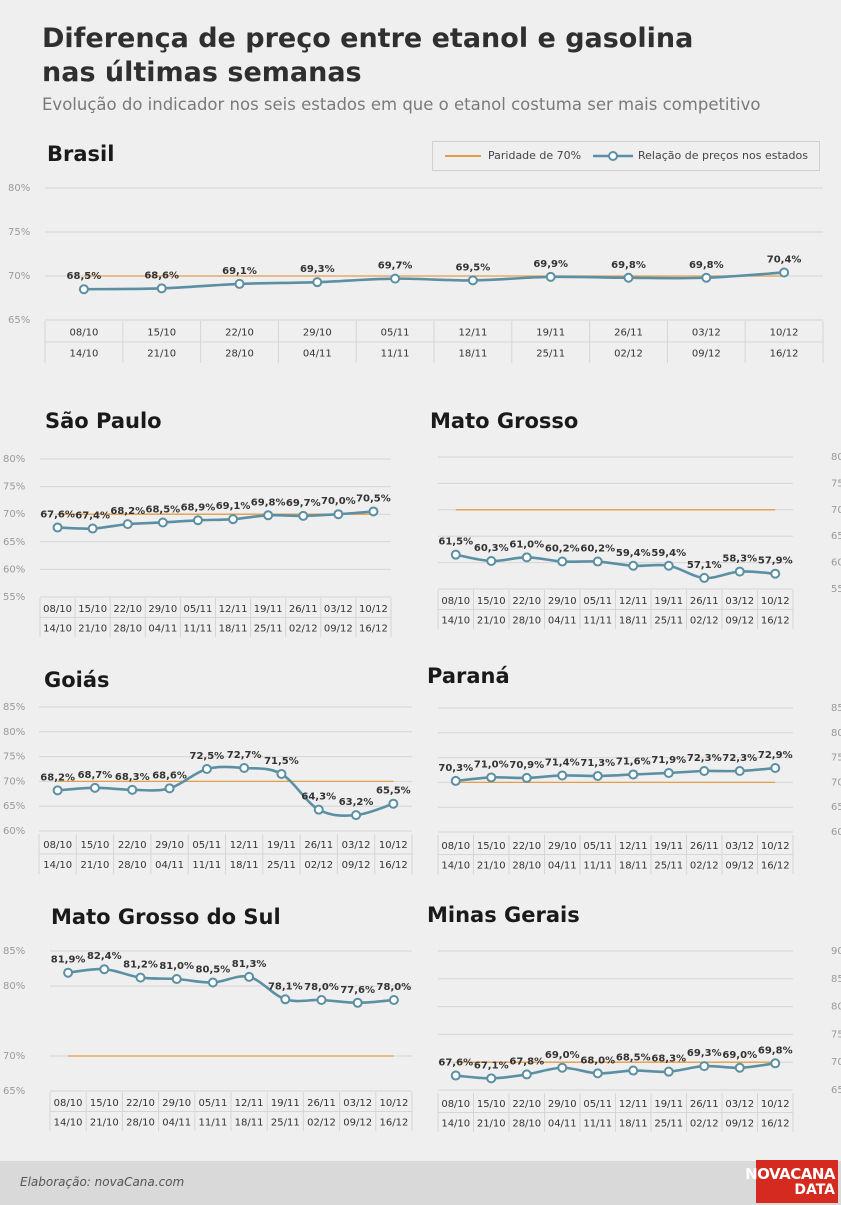 The width and height of the screenshot is (841, 1205). What do you see at coordinates (166, 917) in the screenshot?
I see `chart-title-mato-grosso-do-sul: Mato Grosso do Sul` at bounding box center [166, 917].